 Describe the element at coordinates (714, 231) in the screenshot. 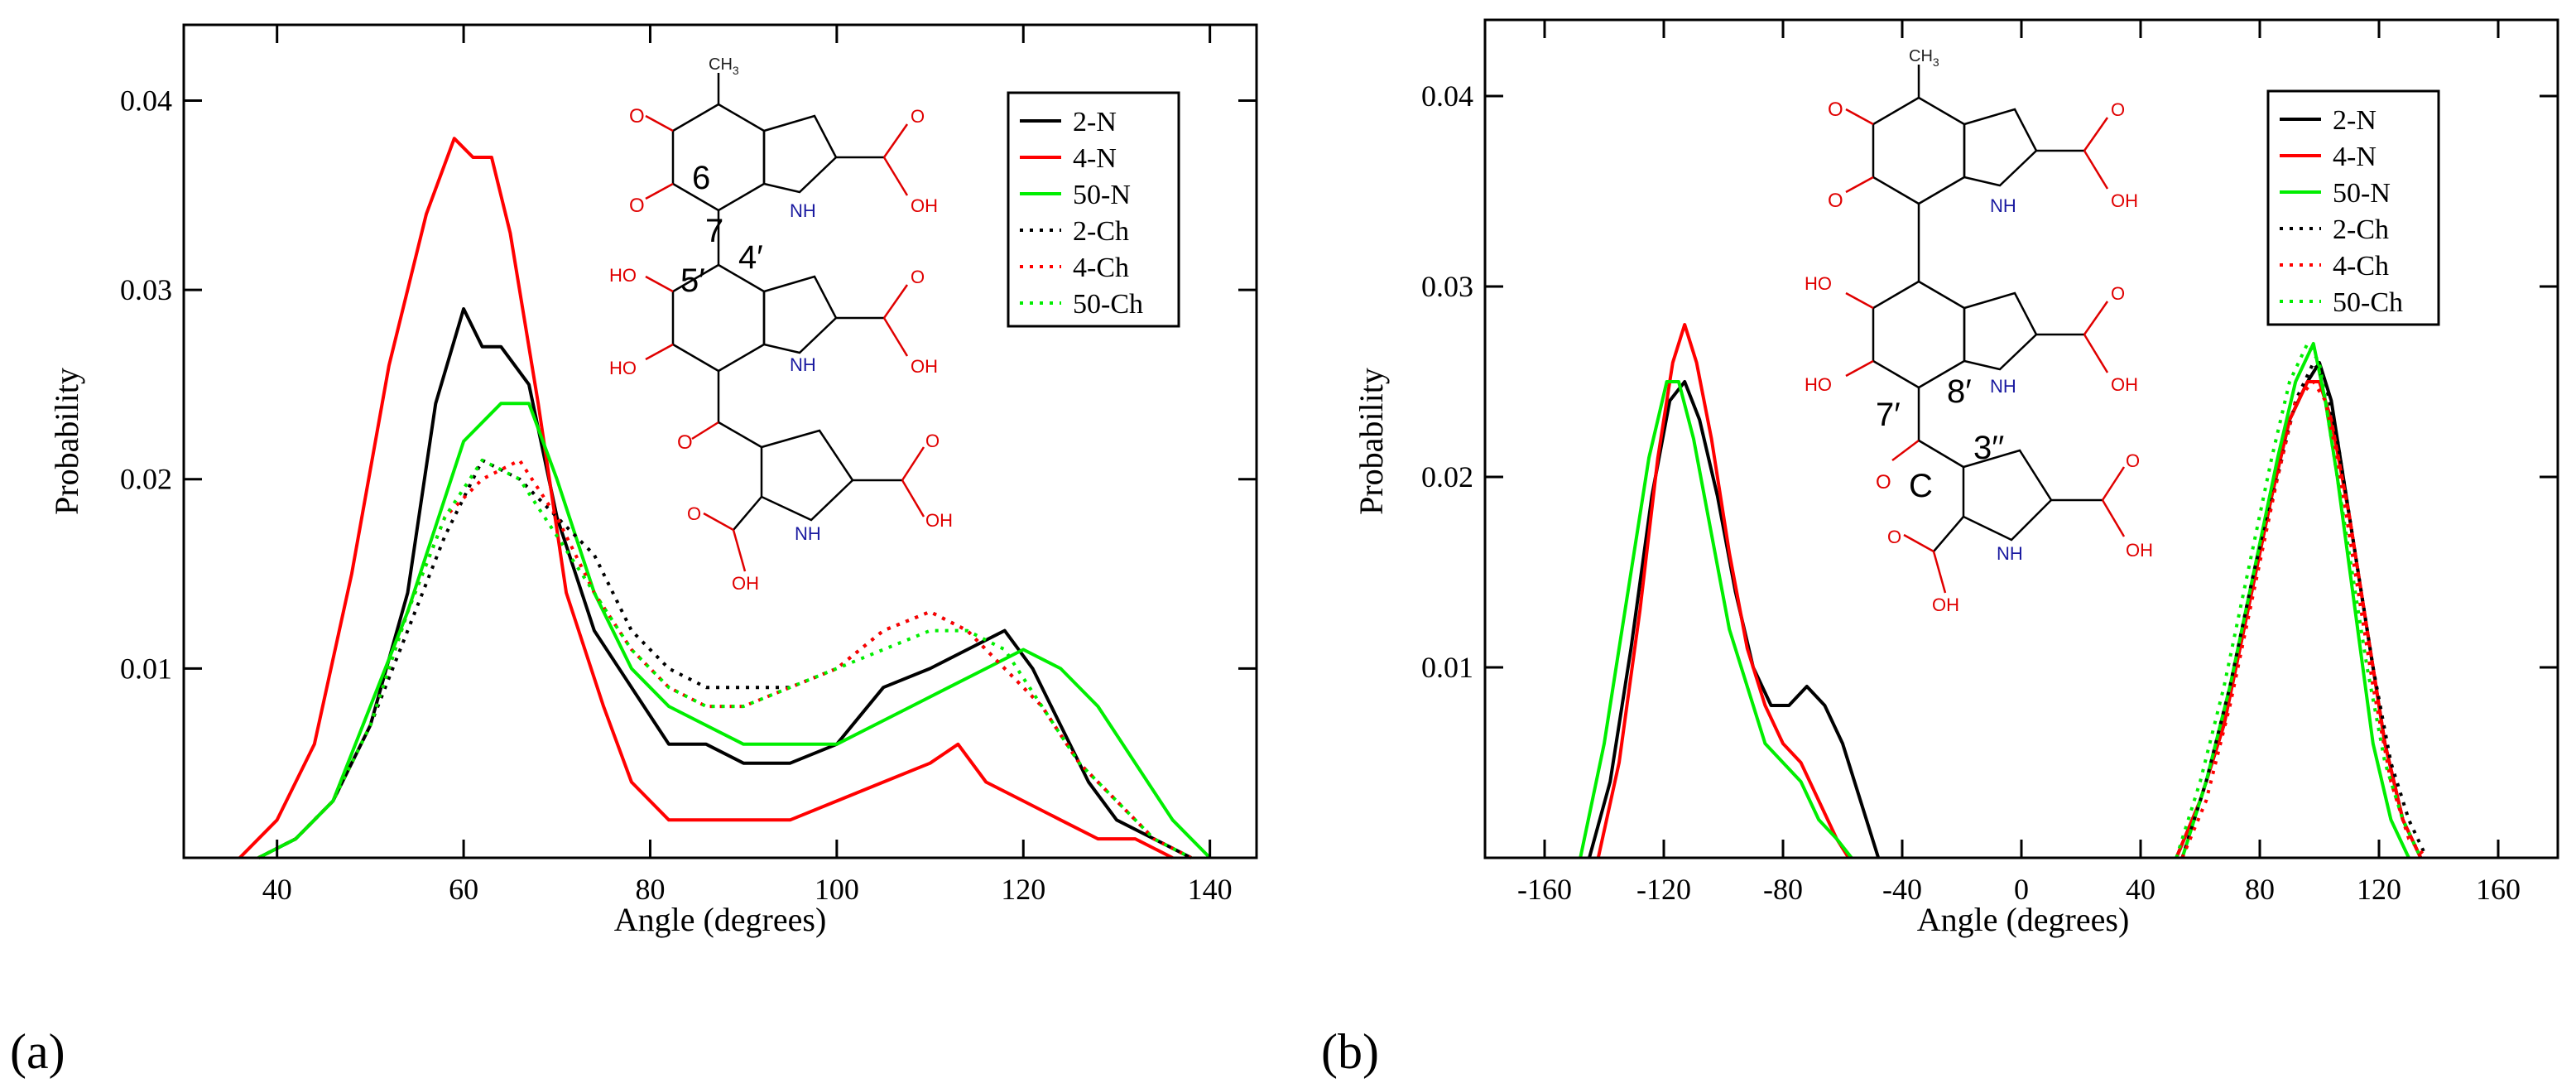

I see `molecule-a-label-7: 7` at that location.